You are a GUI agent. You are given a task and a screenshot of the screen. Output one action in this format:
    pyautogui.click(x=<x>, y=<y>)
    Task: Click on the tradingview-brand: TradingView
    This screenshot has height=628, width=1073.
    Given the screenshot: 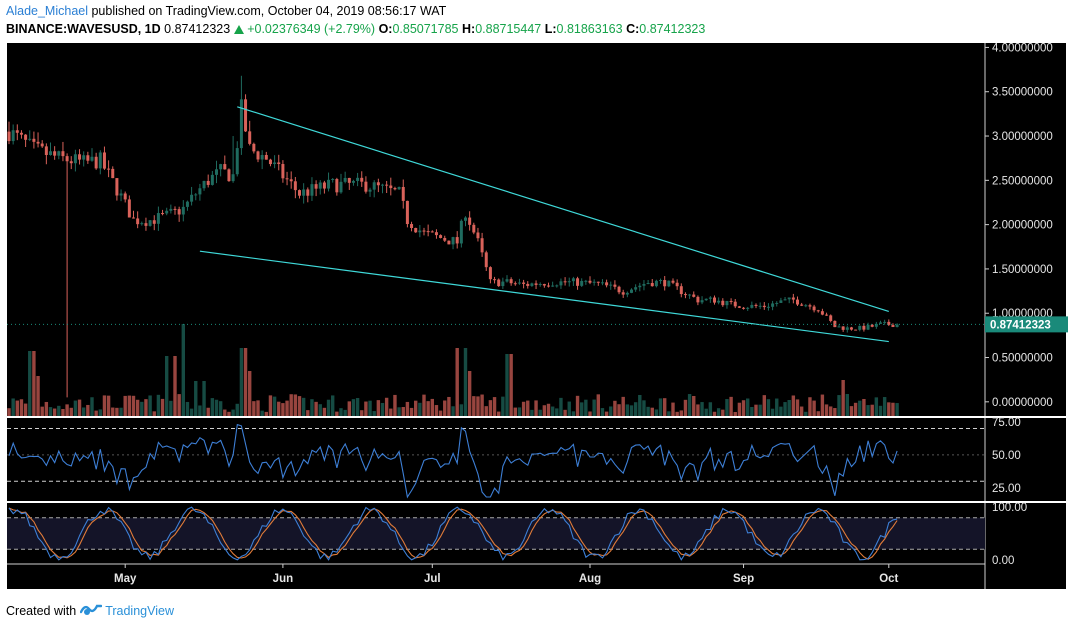 What is the action you would take?
    pyautogui.click(x=139, y=610)
    